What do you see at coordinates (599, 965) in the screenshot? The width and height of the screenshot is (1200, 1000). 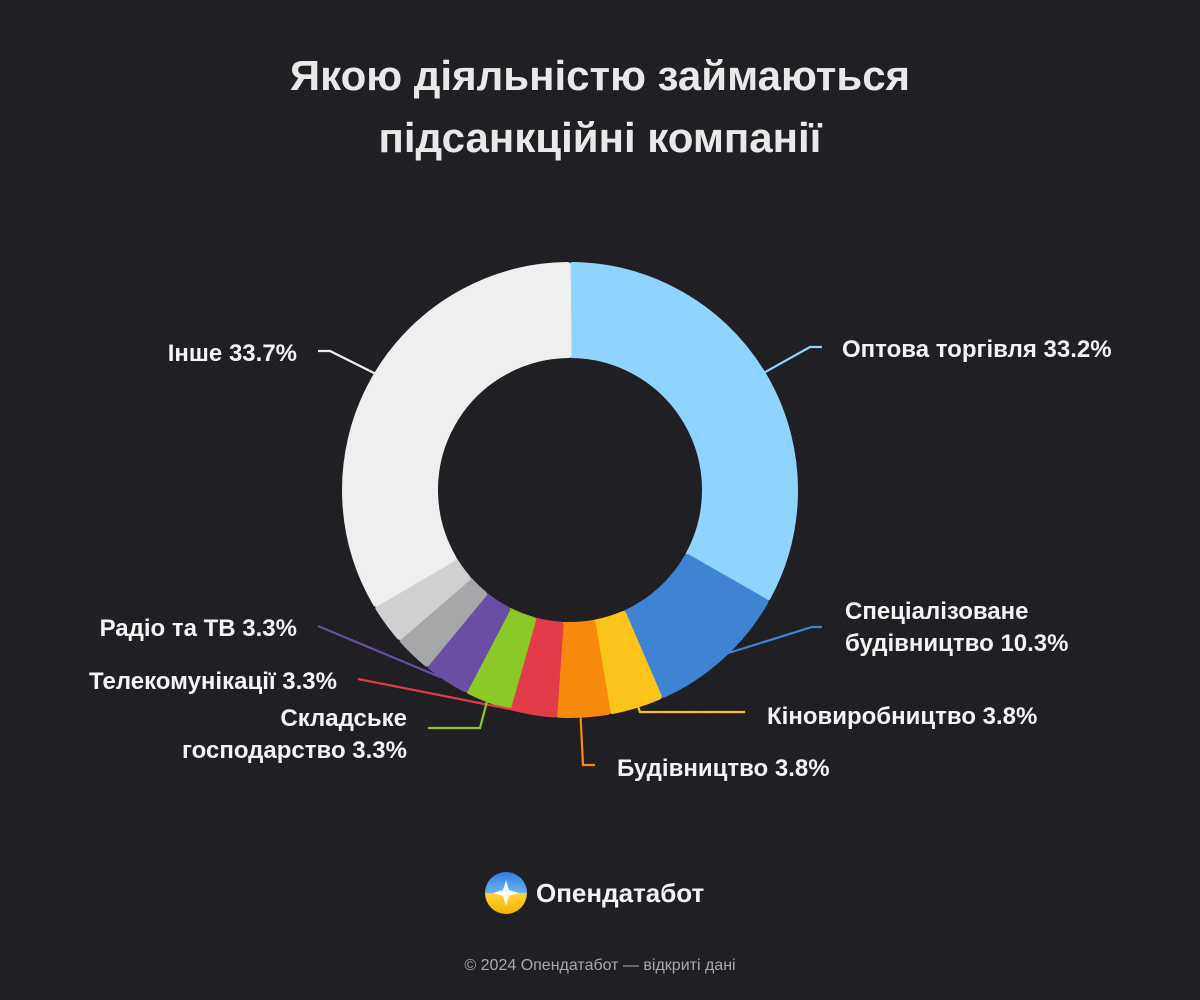 I see `footer-copyright: © 2024 Опендатабот — відкриті дані` at bounding box center [599, 965].